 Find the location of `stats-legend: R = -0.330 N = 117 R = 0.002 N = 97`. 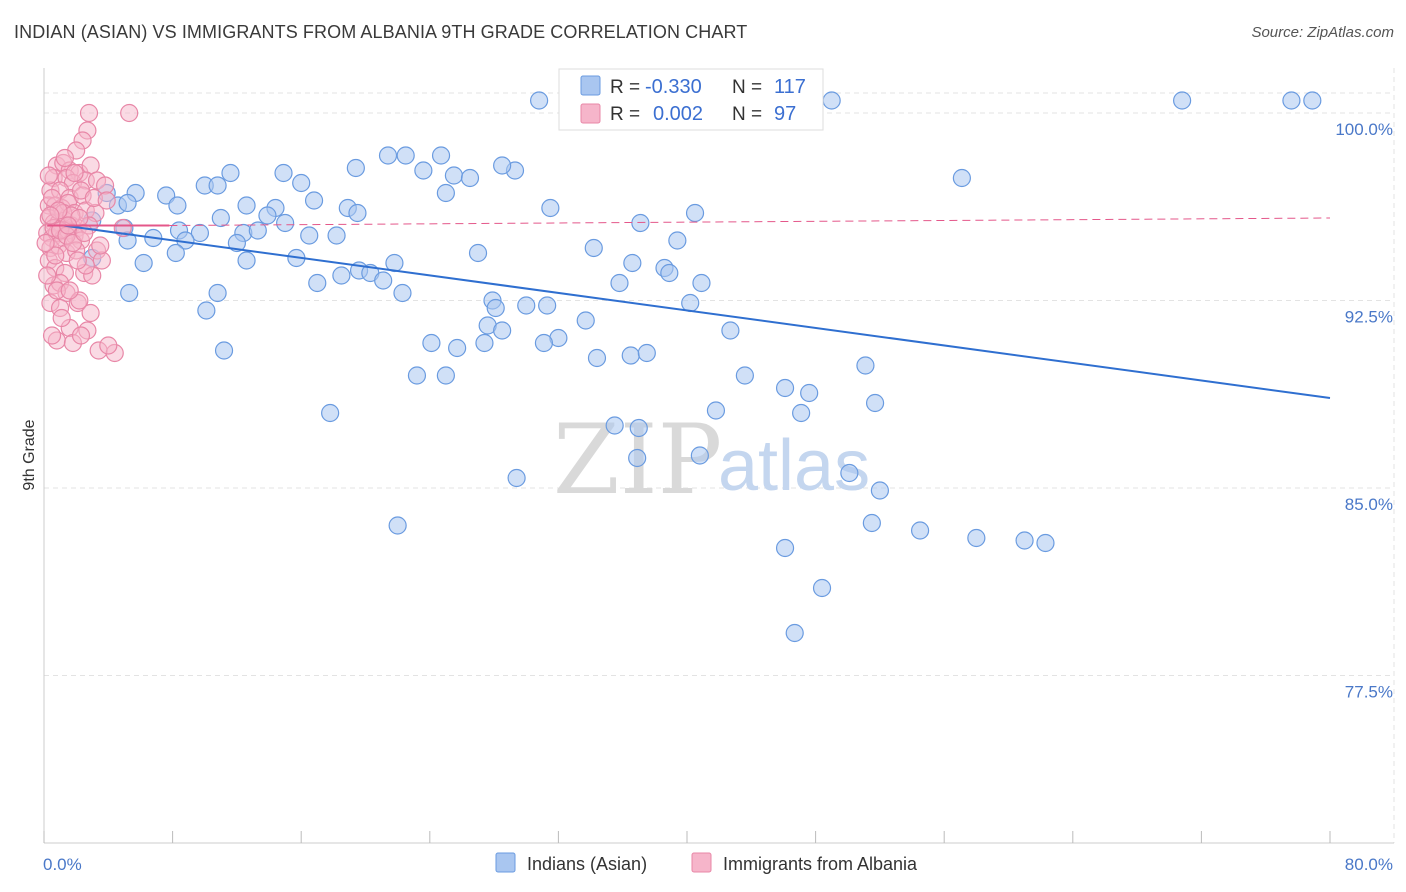

stats-legend: R = -0.330 N = 117 R = 0.002 N = 97 is located at coordinates (691, 99).